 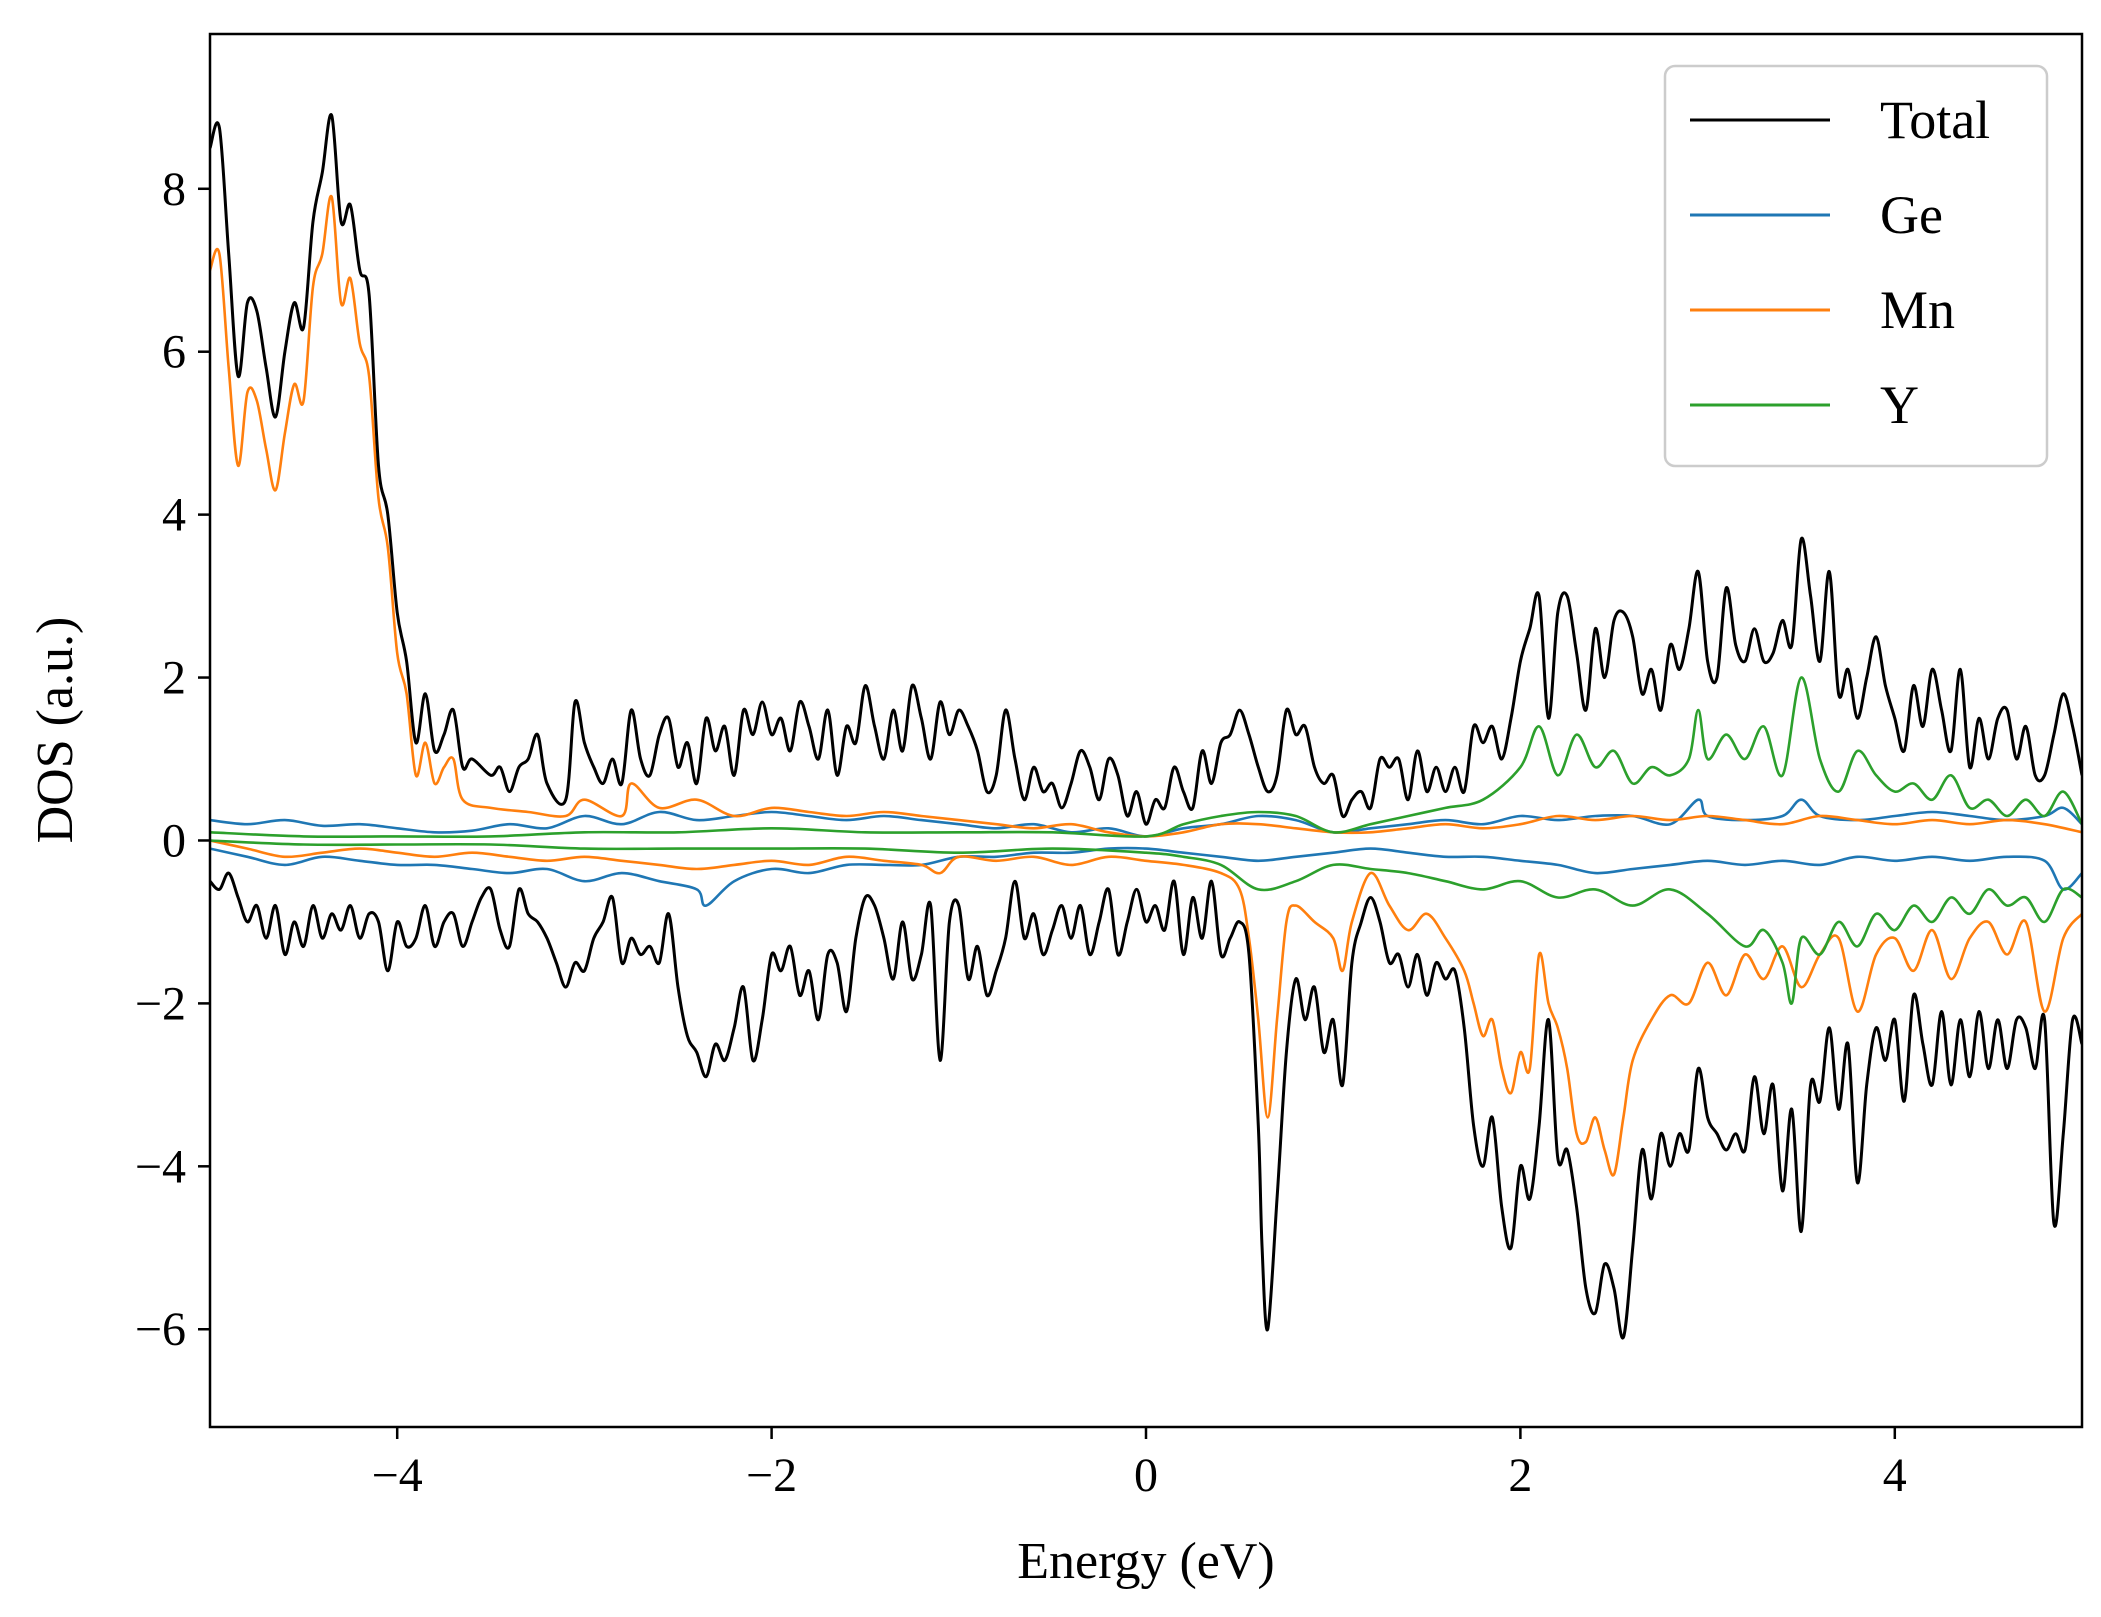 I want to click on series-line-ge-down, so click(x=1146, y=876).